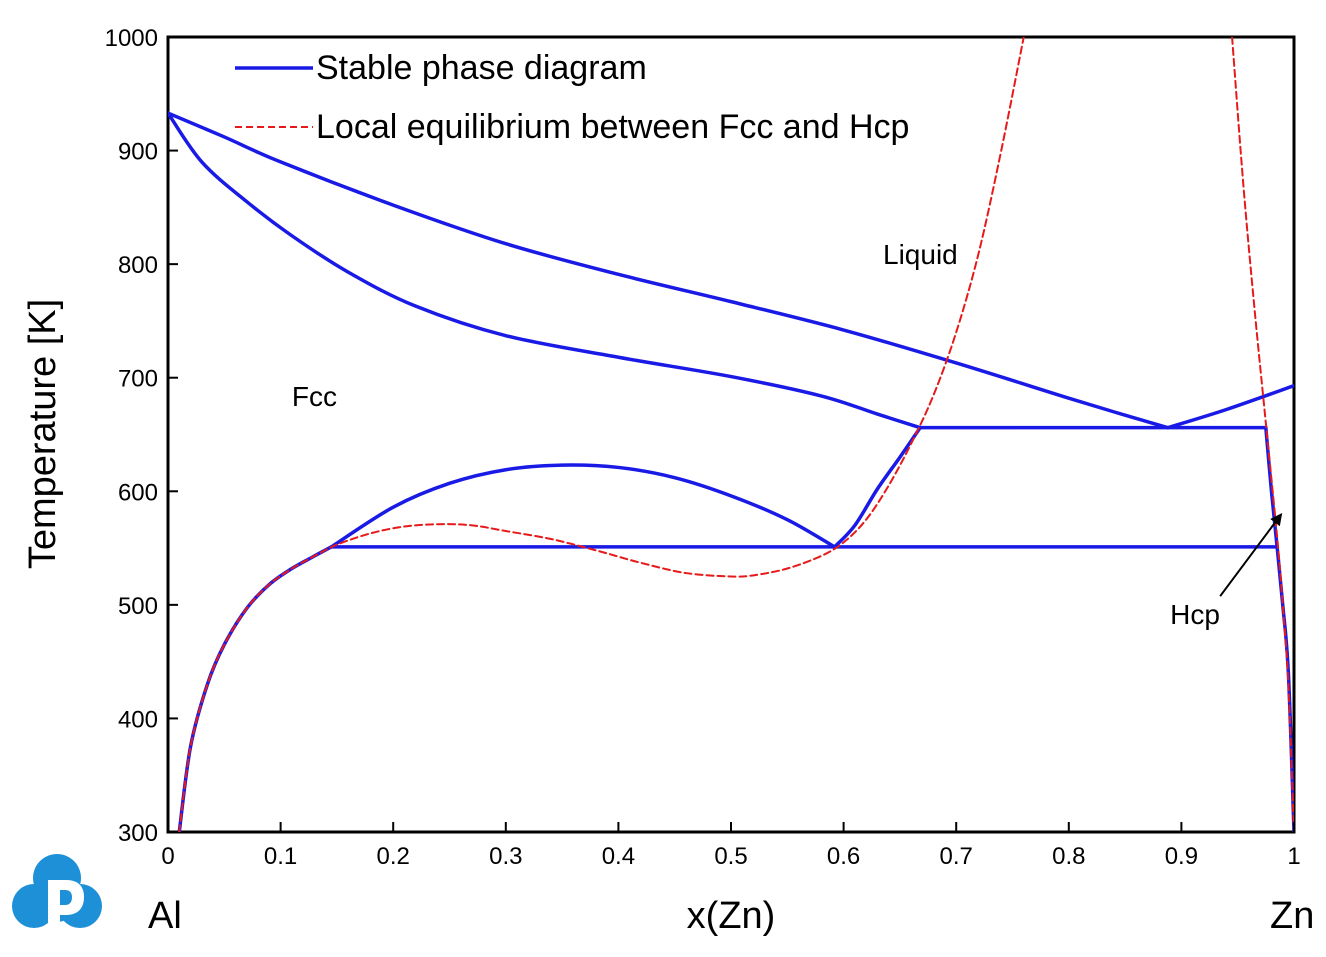 This screenshot has width=1326, height=957. What do you see at coordinates (1068, 856) in the screenshot?
I see `x-tick-label: 0.8` at bounding box center [1068, 856].